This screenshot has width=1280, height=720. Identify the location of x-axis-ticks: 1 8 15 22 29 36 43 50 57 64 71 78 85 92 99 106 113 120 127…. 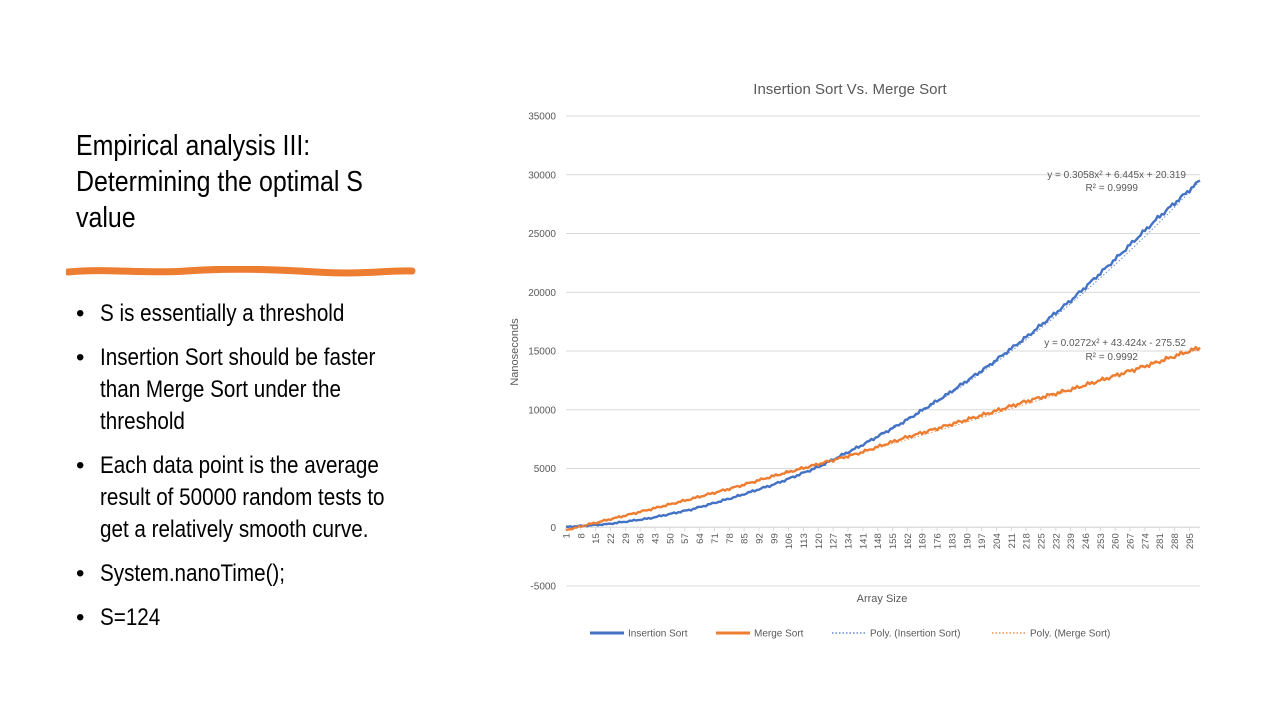
(881, 537).